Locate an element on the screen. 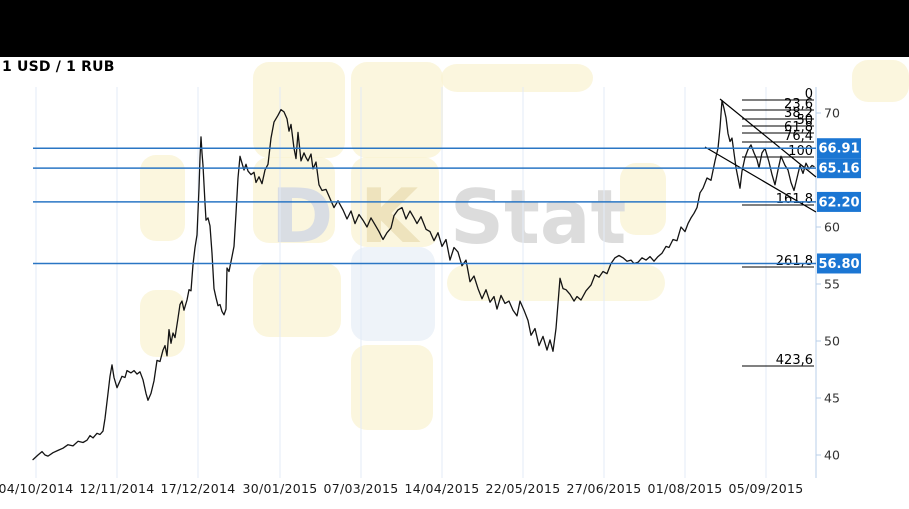 The width and height of the screenshot is (909, 509). y-tick-label: 50 is located at coordinates (832, 341).